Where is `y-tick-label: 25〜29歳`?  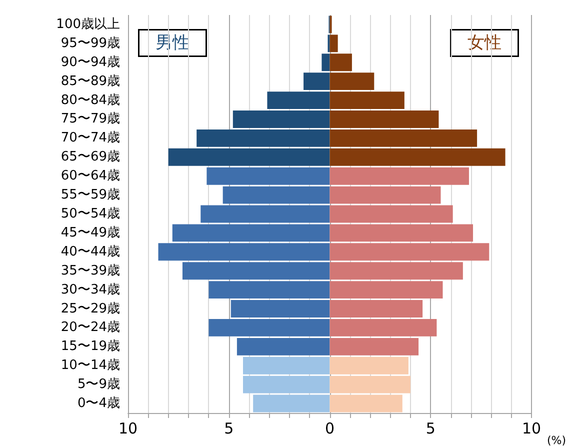
y-tick-label: 25〜29歳 is located at coordinates (90, 308).